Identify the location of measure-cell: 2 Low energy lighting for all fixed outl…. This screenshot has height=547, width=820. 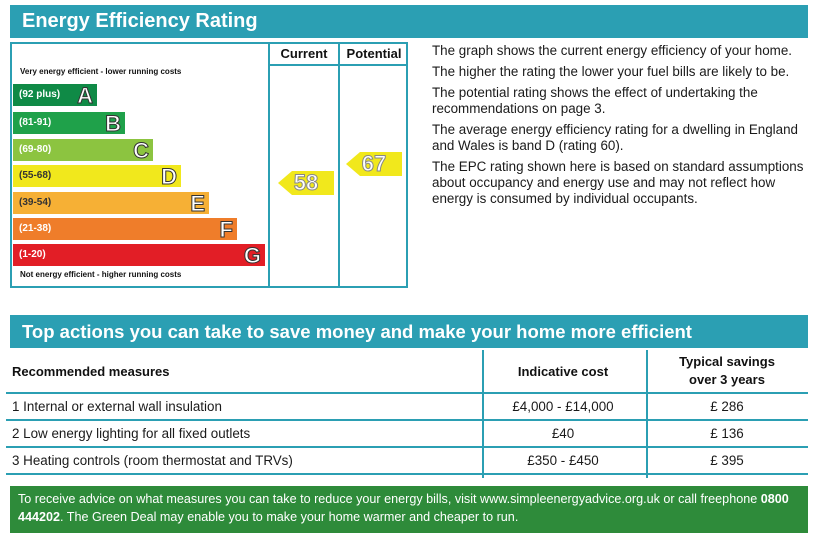
(131, 433).